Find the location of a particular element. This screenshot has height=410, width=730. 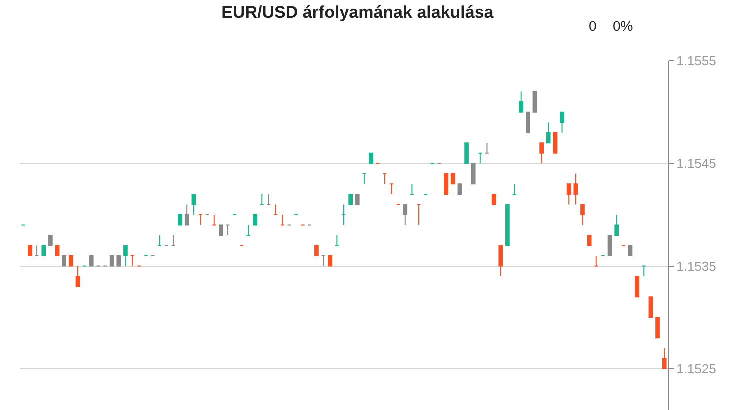

y-tick-label: 1.1525 is located at coordinates (696, 368).